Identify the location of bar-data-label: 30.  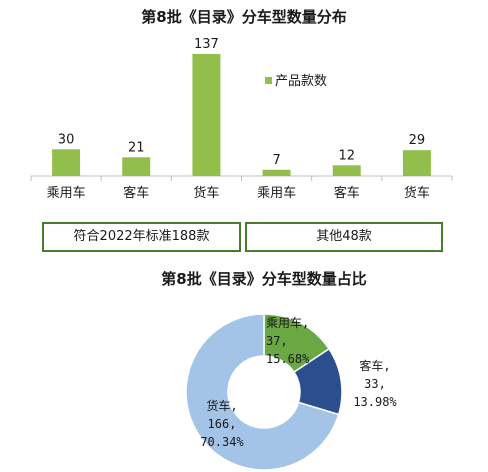
(66, 139).